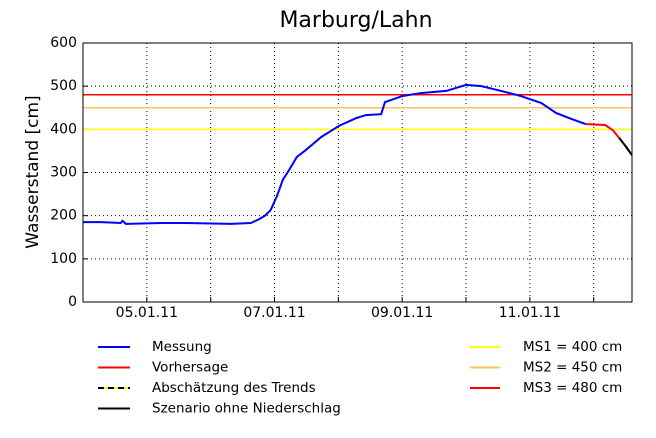  What do you see at coordinates (402, 313) in the screenshot?
I see `x-tick-label: 09.01.11` at bounding box center [402, 313].